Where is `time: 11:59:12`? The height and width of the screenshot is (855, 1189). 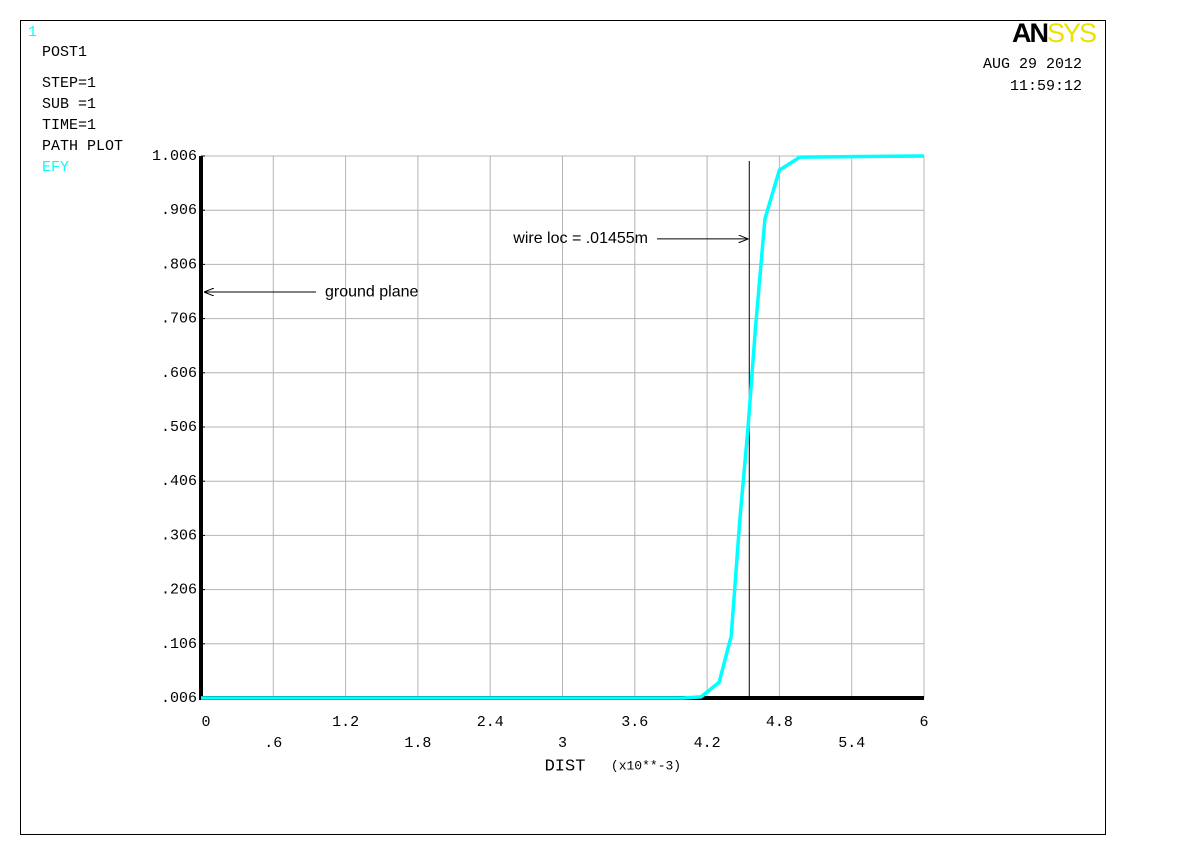
time: 11:59:12 is located at coordinates (1046, 86).